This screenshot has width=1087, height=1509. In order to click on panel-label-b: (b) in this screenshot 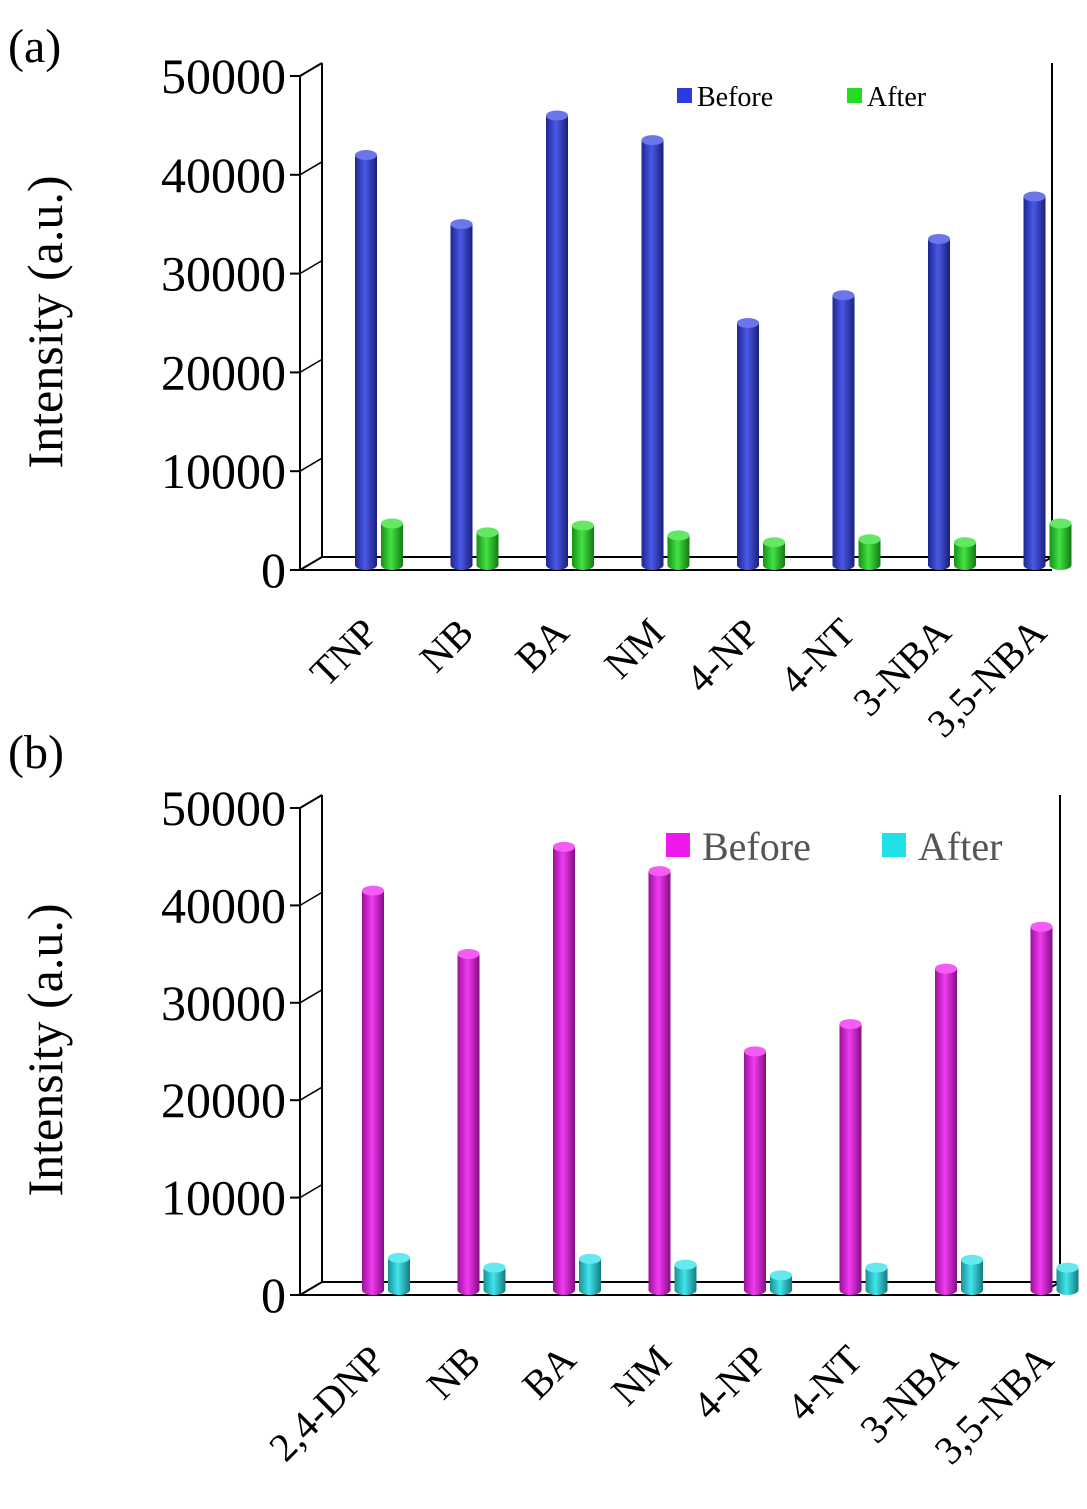, I will do `click(36, 752)`.